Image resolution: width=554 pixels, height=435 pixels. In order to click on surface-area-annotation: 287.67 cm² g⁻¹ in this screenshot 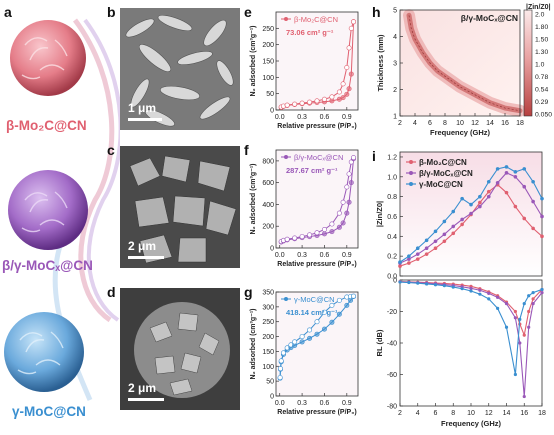, I will do `click(312, 170)`.